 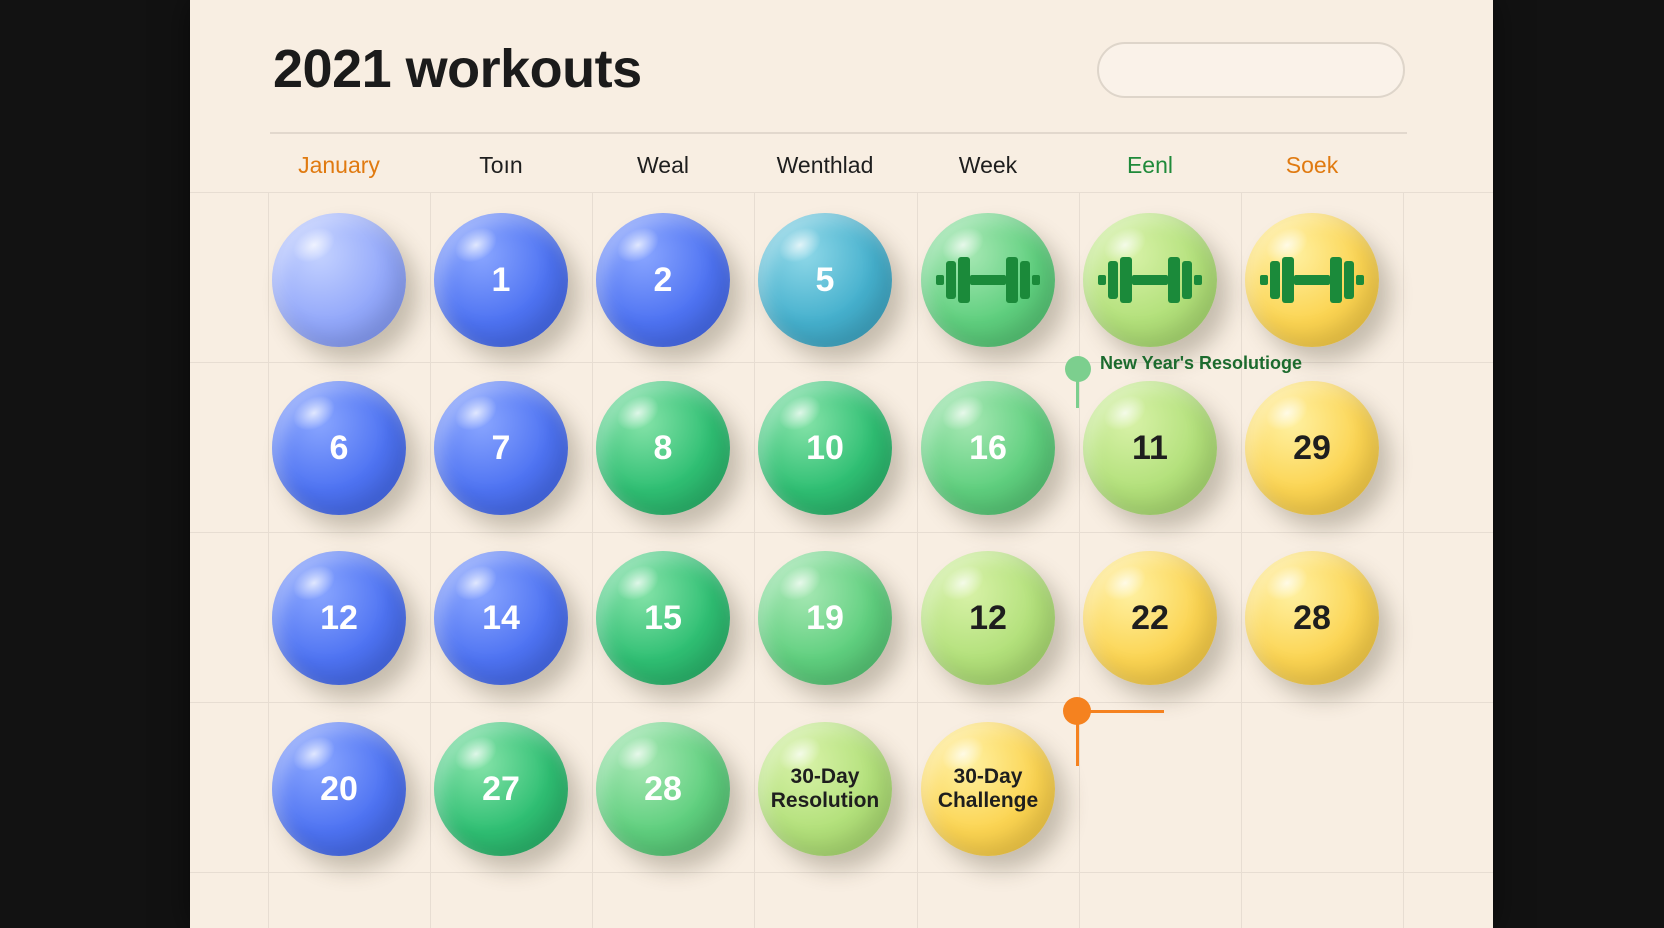 I want to click on day-number: 22, so click(x=1150, y=617).